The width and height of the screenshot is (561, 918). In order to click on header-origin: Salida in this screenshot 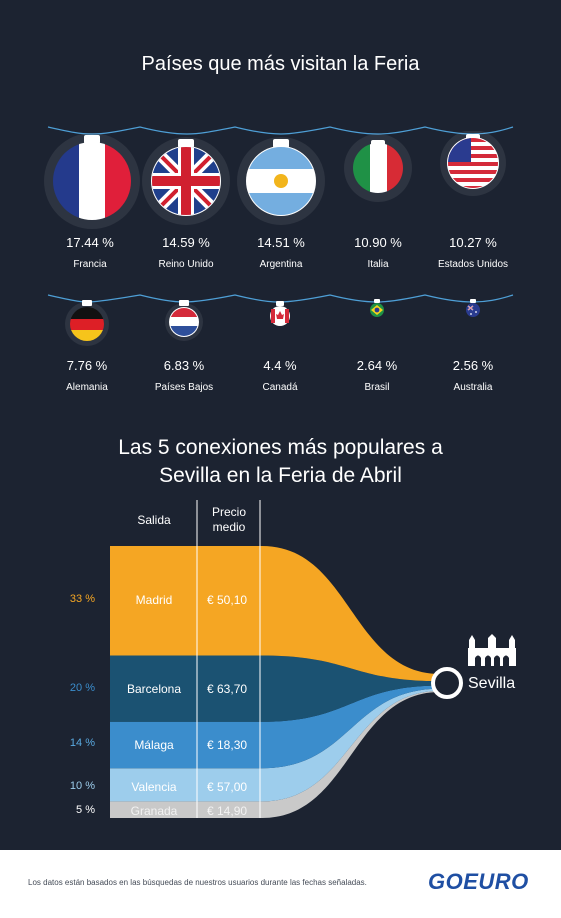, I will do `click(154, 520)`.